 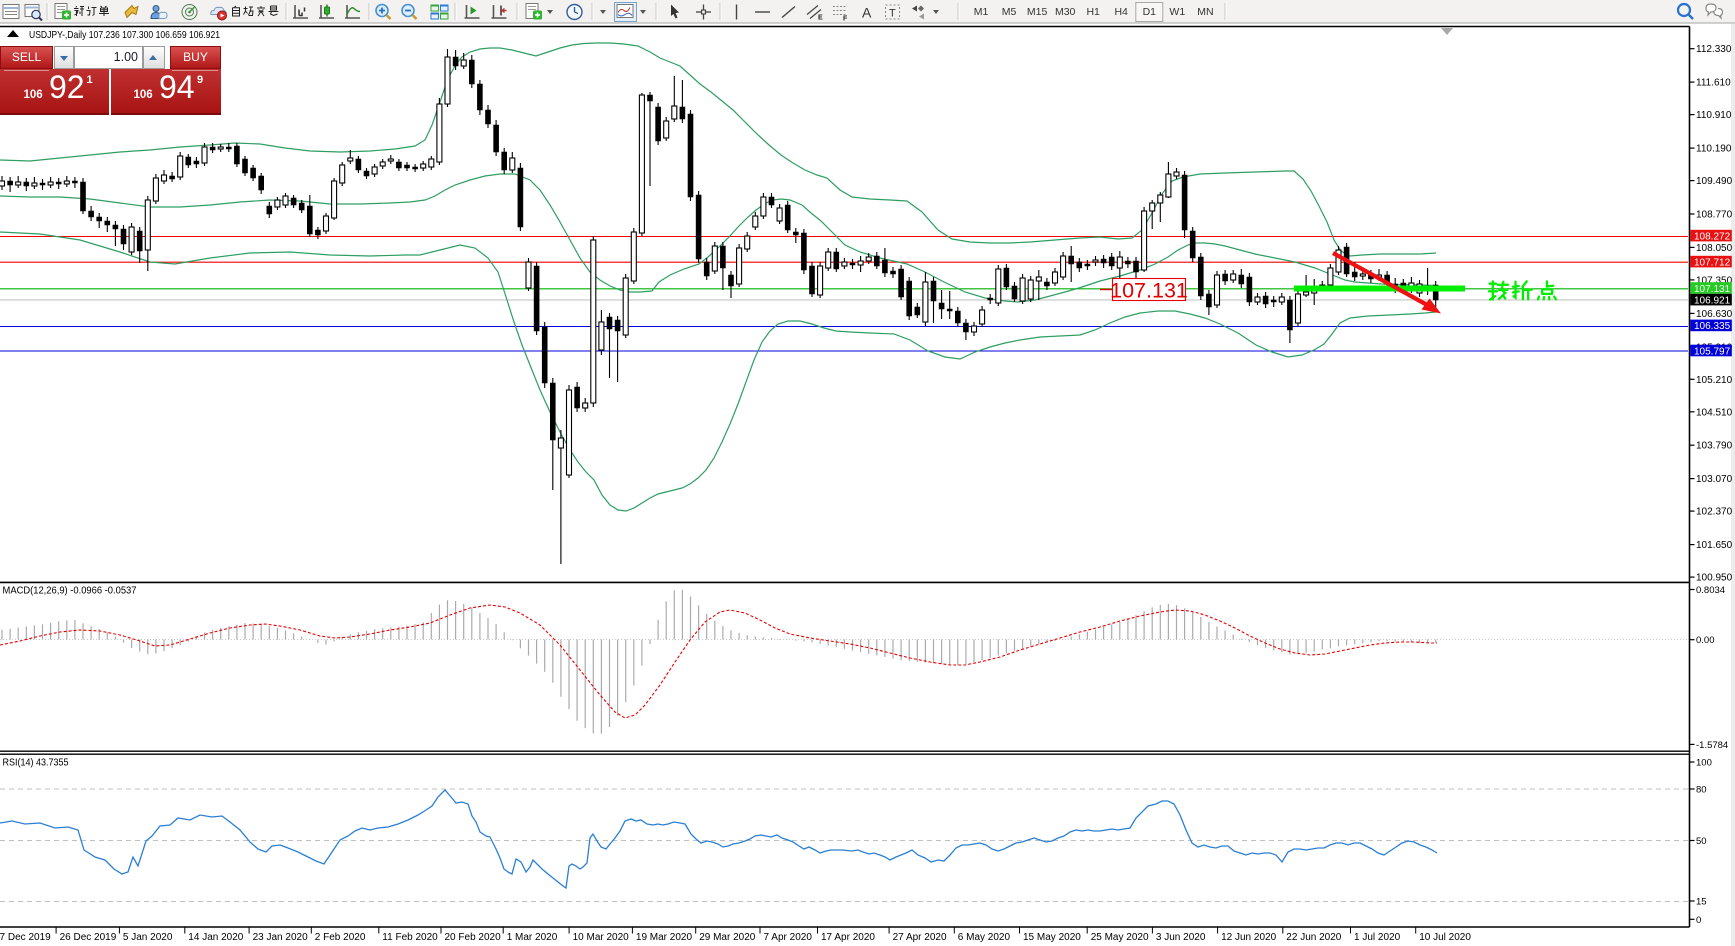 I want to click on svg-text: 110.190, so click(x=1714, y=149).